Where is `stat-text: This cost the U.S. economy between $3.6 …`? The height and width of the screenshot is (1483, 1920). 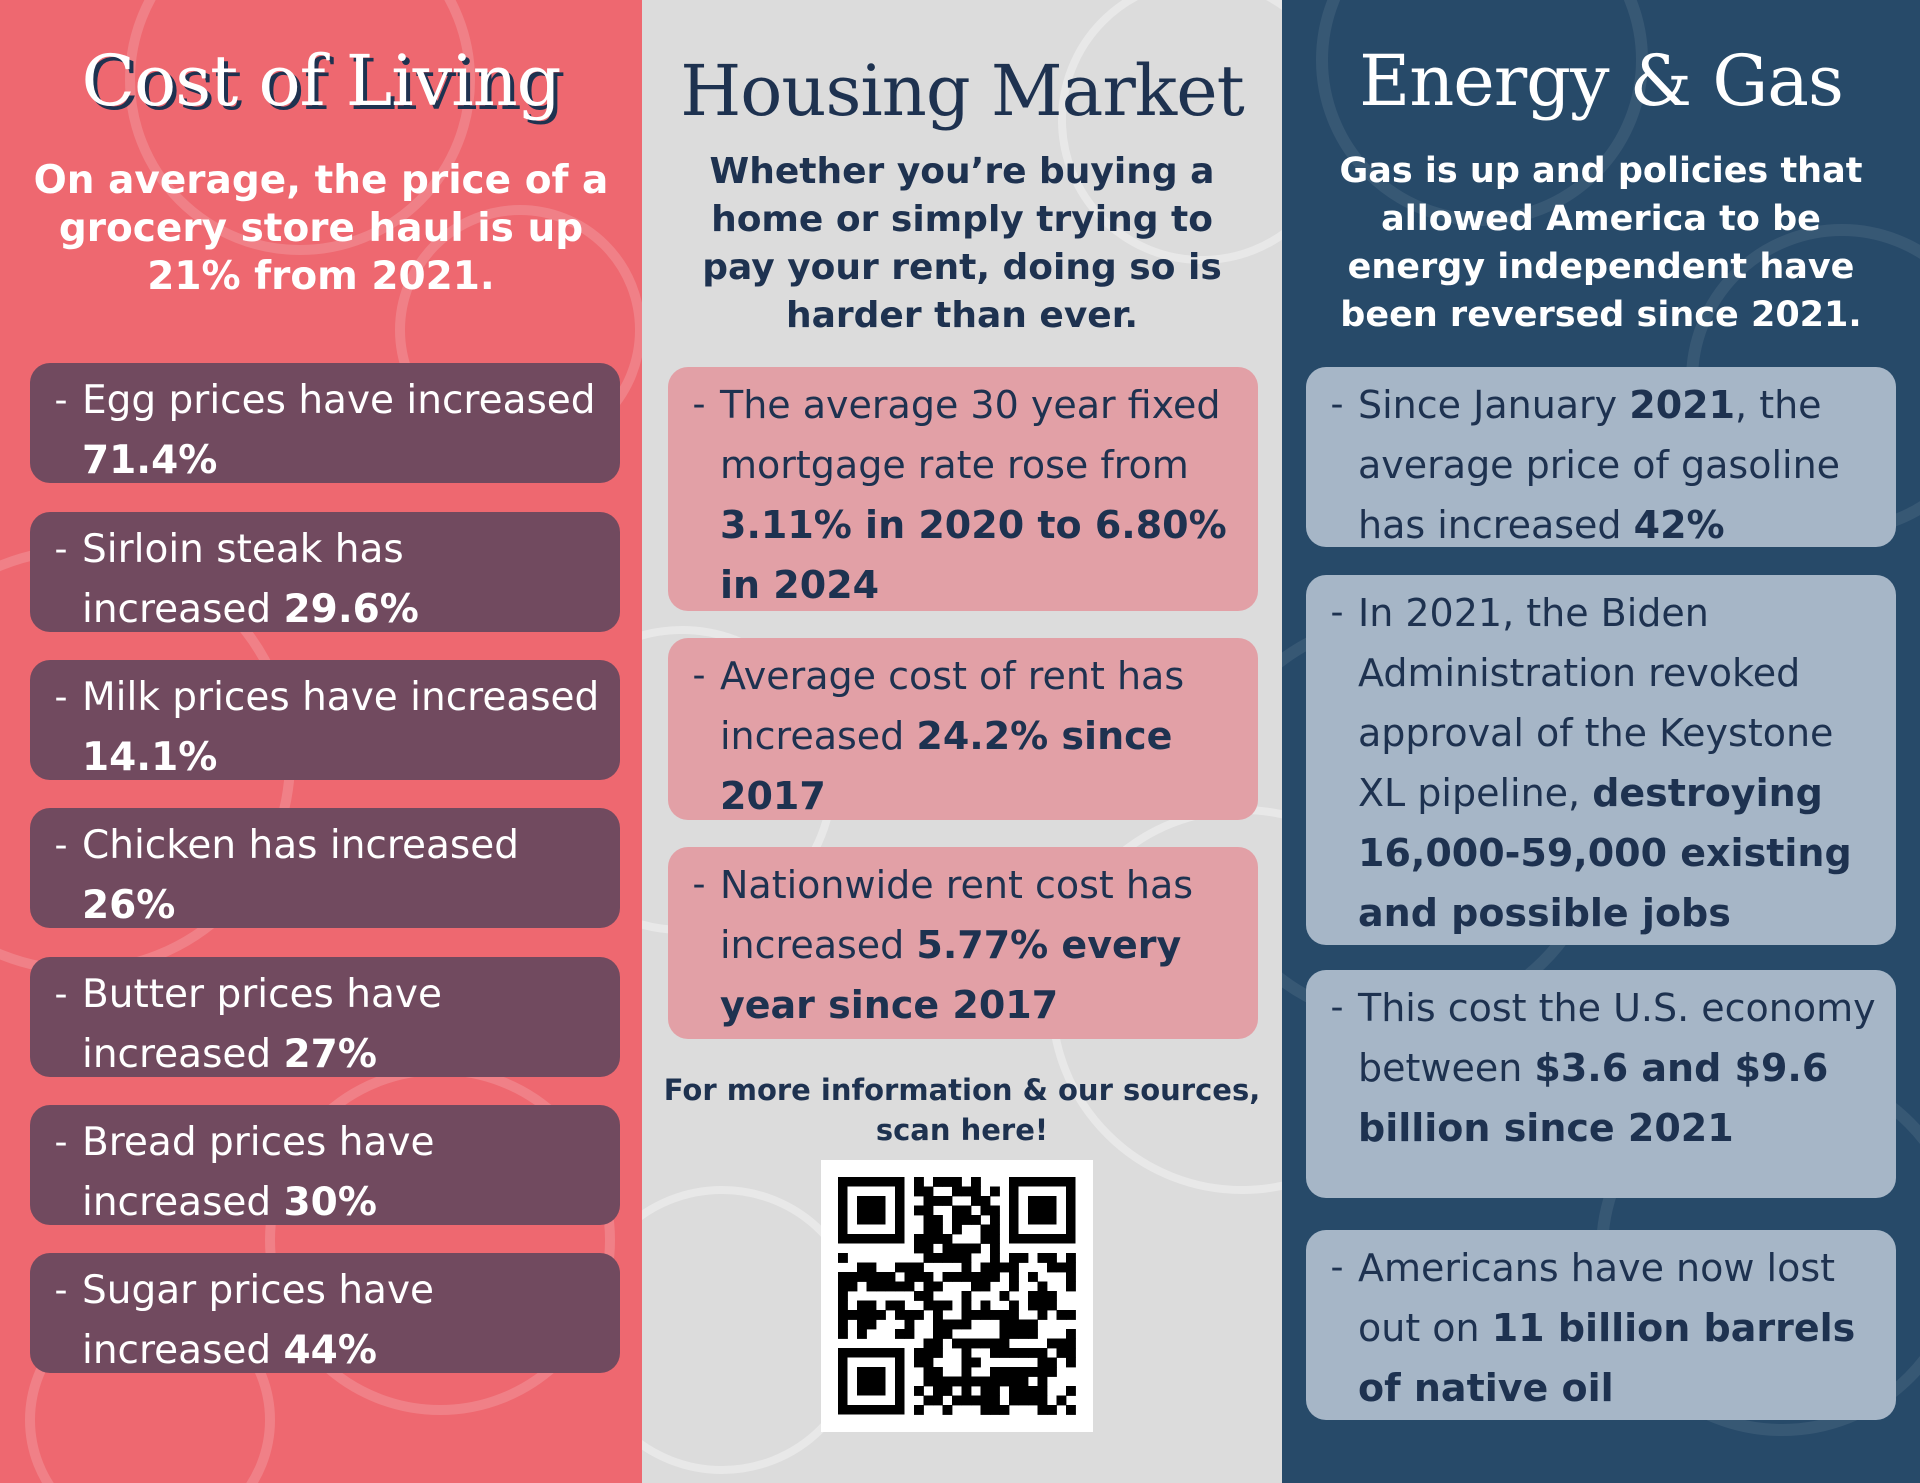
stat-text: This cost the U.S. economy between $3.6 … is located at coordinates (1617, 1068).